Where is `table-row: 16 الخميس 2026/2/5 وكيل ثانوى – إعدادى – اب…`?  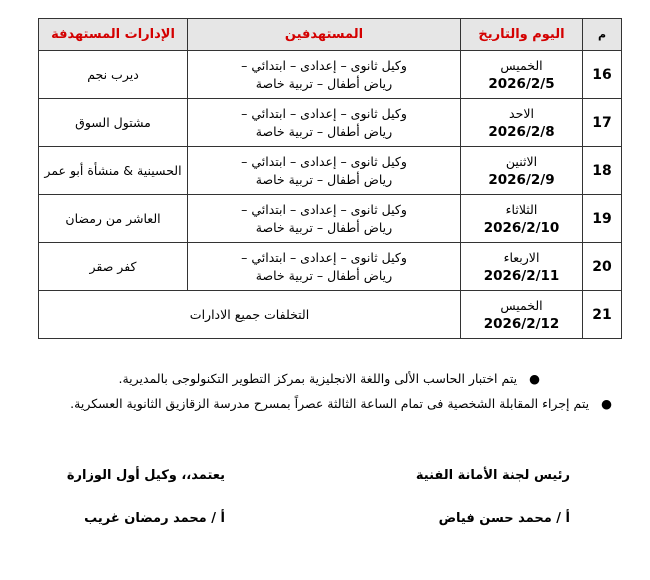 table-row: 16 الخميس 2026/2/5 وكيل ثانوى – إعدادى – اب… is located at coordinates (330, 74).